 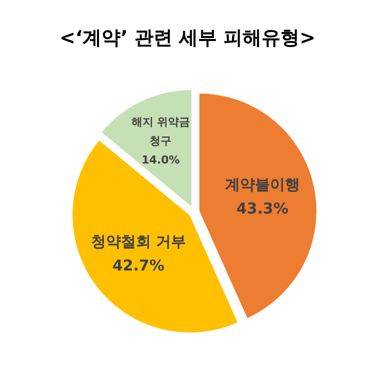 What do you see at coordinates (161, 159) in the screenshot?
I see `data-label: 14.0%` at bounding box center [161, 159].